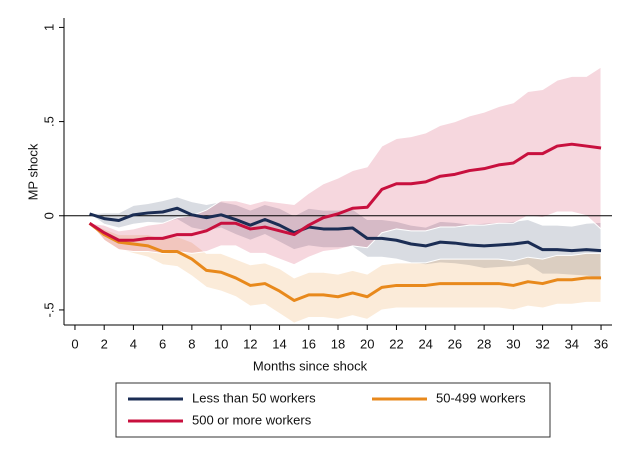 Image resolution: width=619 pixels, height=455 pixels. I want to click on x-tick-label: 20, so click(367, 343).